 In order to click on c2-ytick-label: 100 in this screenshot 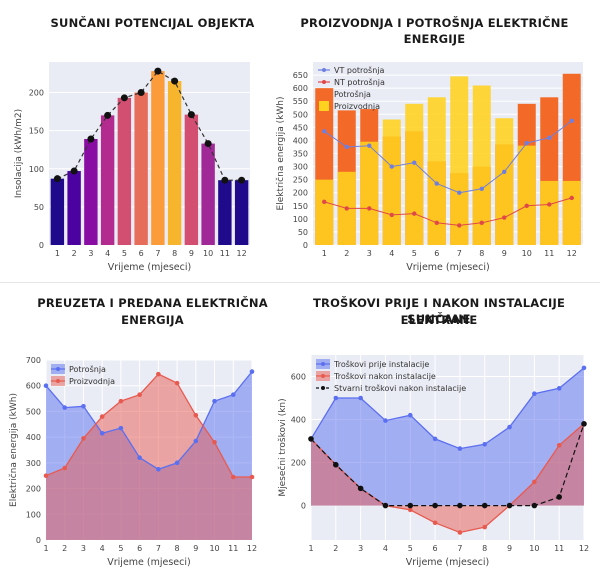, I will do `click(300, 219)`.